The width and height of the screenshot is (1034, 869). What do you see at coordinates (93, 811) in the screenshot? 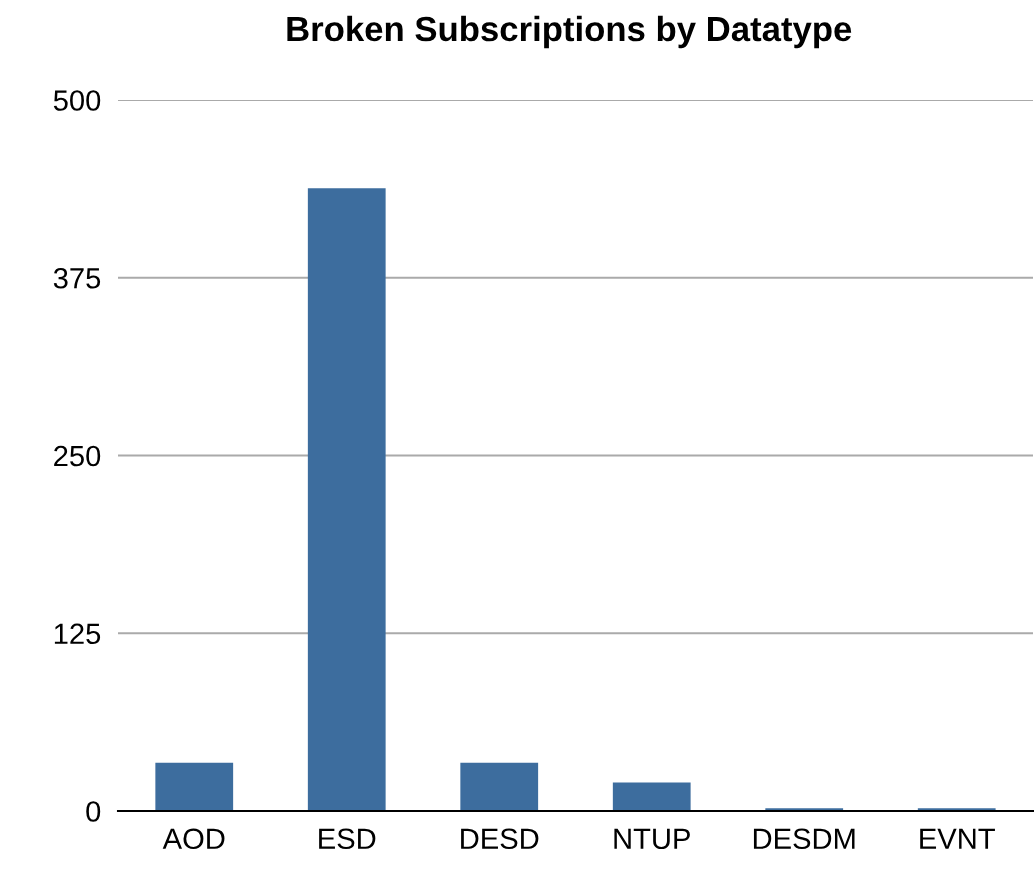
I see `y-tick-label: 0` at bounding box center [93, 811].